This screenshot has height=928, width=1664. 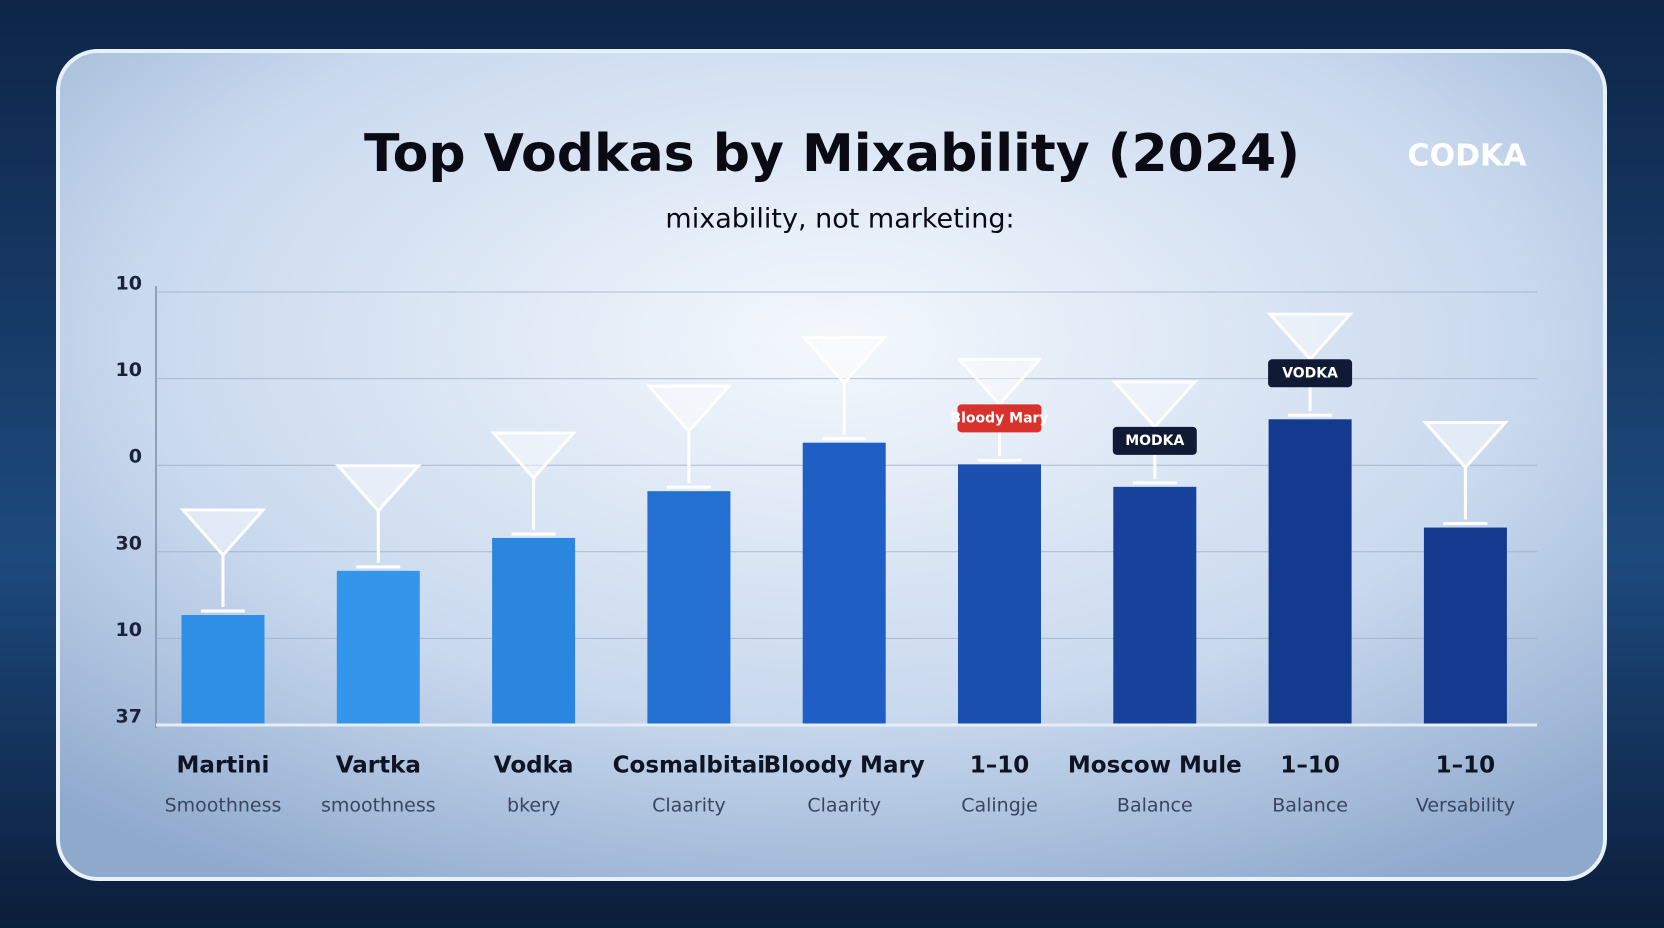 What do you see at coordinates (533, 806) in the screenshot?
I see `x-sublabel: bkery` at bounding box center [533, 806].